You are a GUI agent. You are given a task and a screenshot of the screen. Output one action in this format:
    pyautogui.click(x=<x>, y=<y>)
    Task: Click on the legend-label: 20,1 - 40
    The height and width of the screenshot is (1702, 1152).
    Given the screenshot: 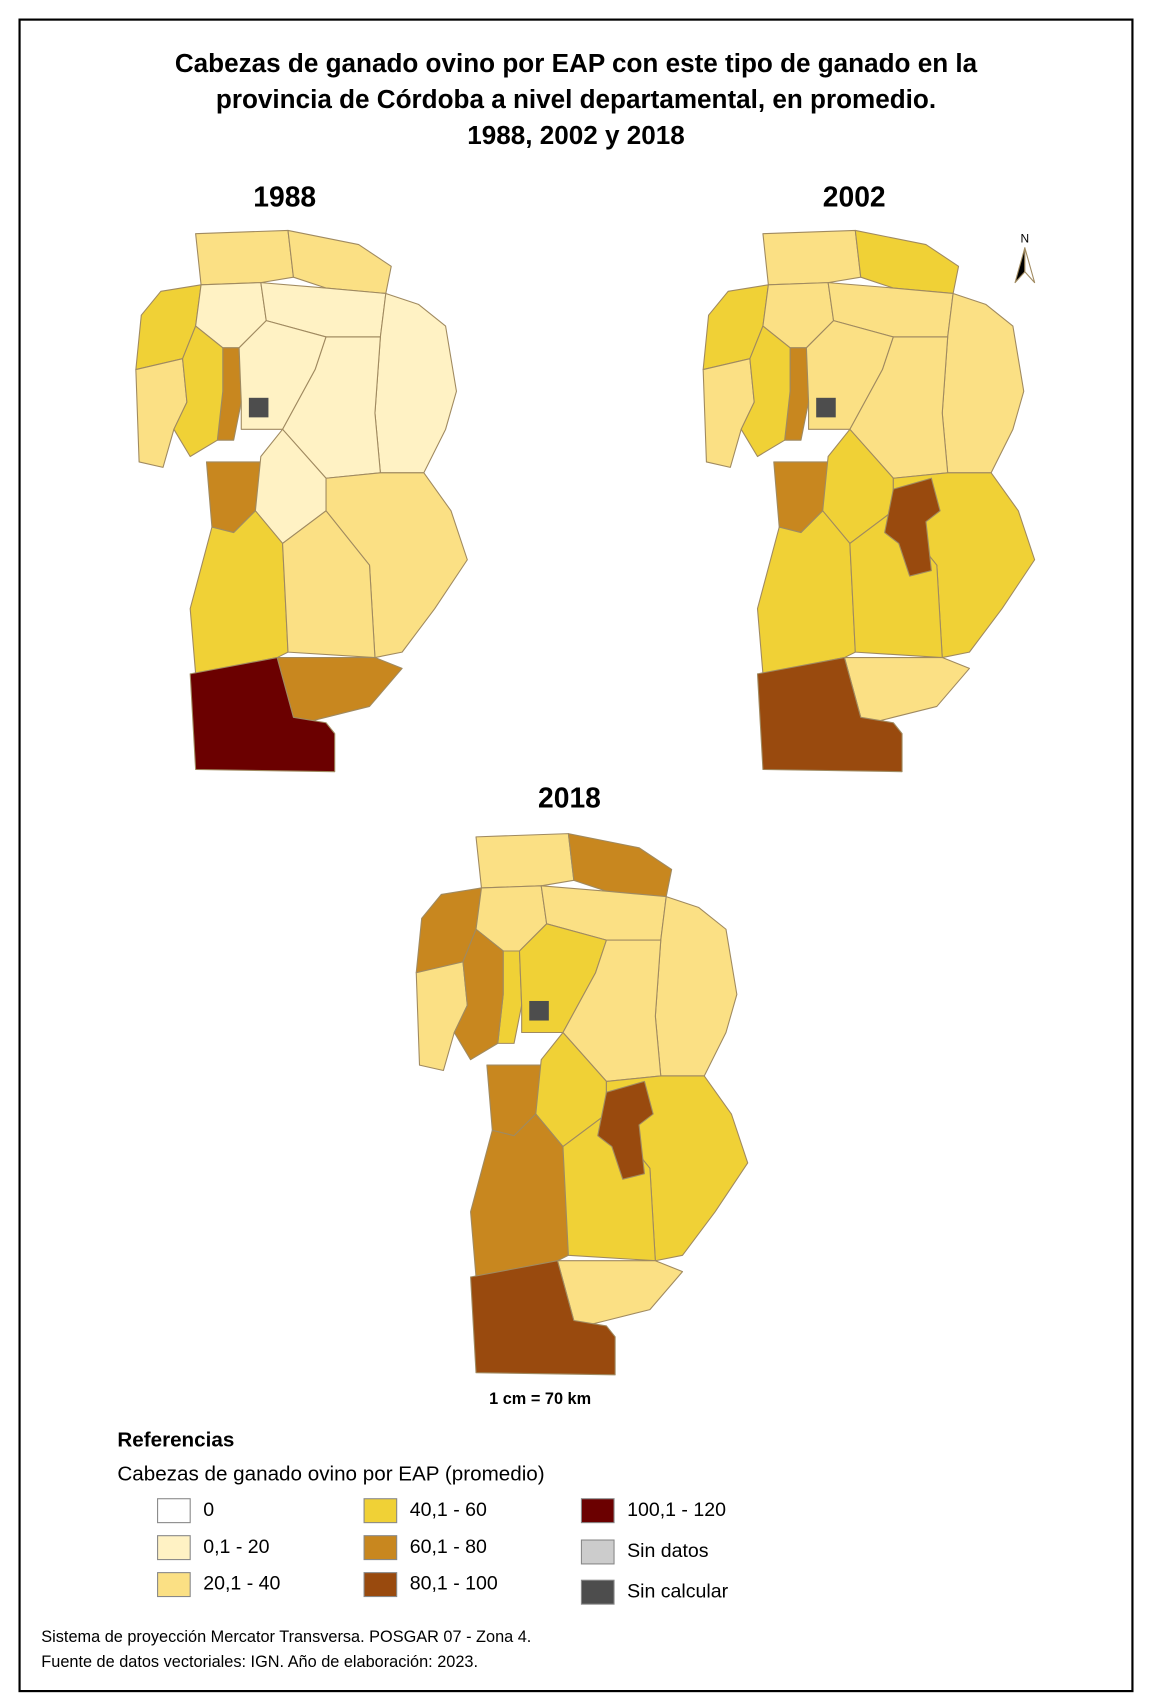 What is the action you would take?
    pyautogui.click(x=241, y=1584)
    